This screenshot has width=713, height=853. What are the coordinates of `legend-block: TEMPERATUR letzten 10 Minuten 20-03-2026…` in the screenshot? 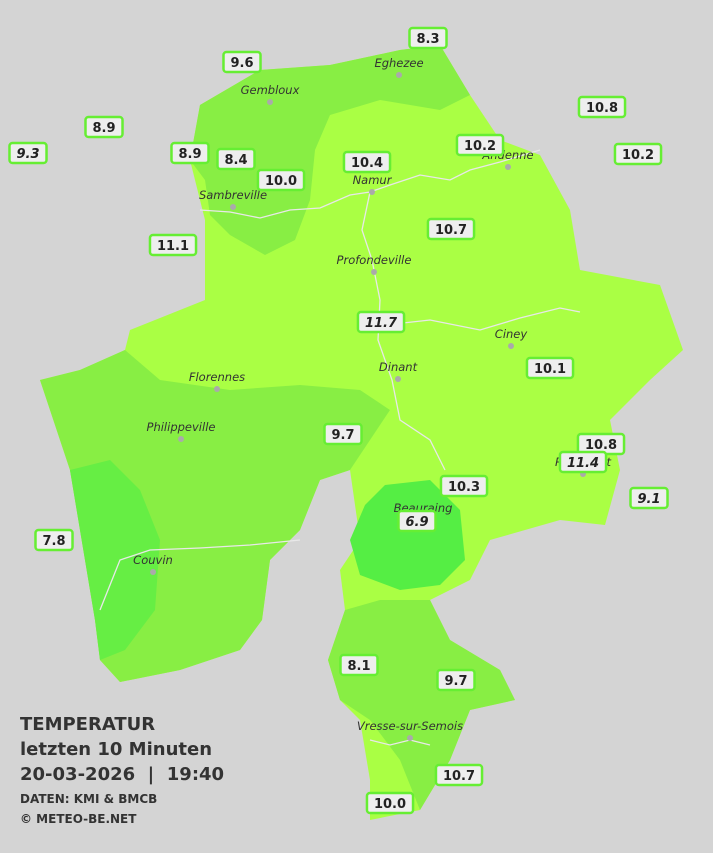 It's located at (122, 770).